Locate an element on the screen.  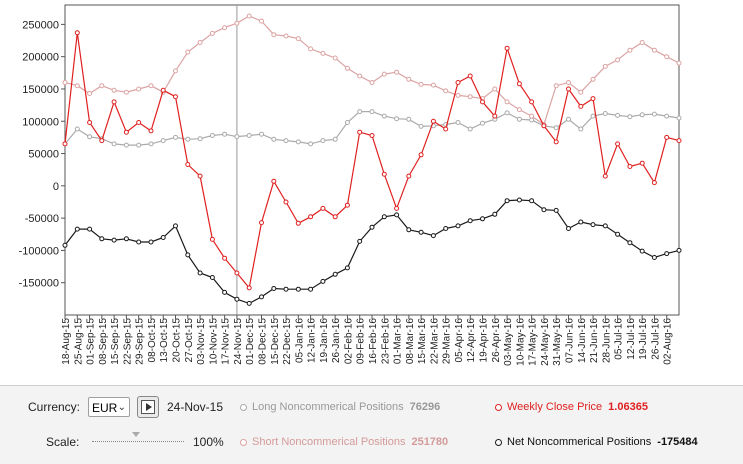
scale-slider is located at coordinates (138, 438).